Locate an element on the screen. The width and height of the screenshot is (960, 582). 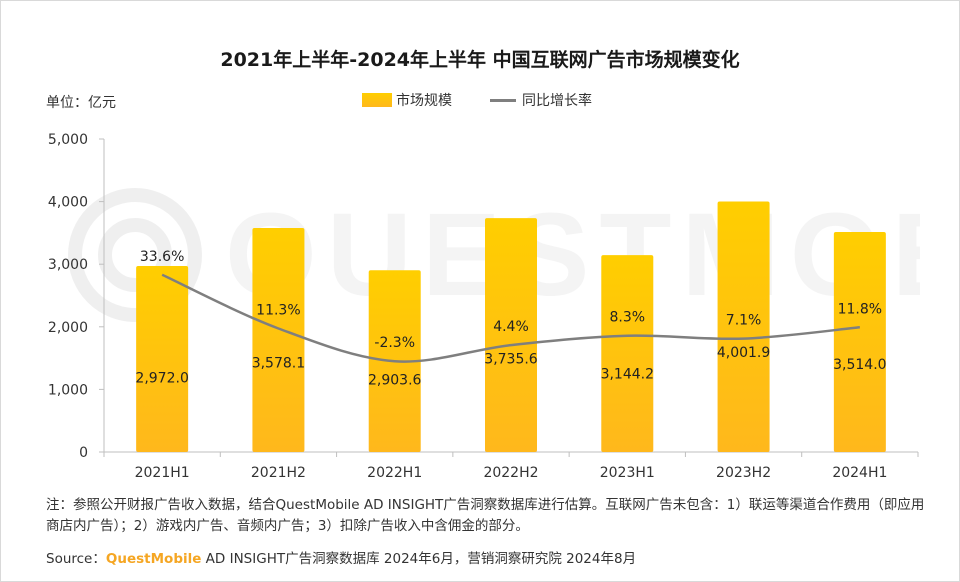
bar-value-label: 4,001.9 is located at coordinates (743, 353).